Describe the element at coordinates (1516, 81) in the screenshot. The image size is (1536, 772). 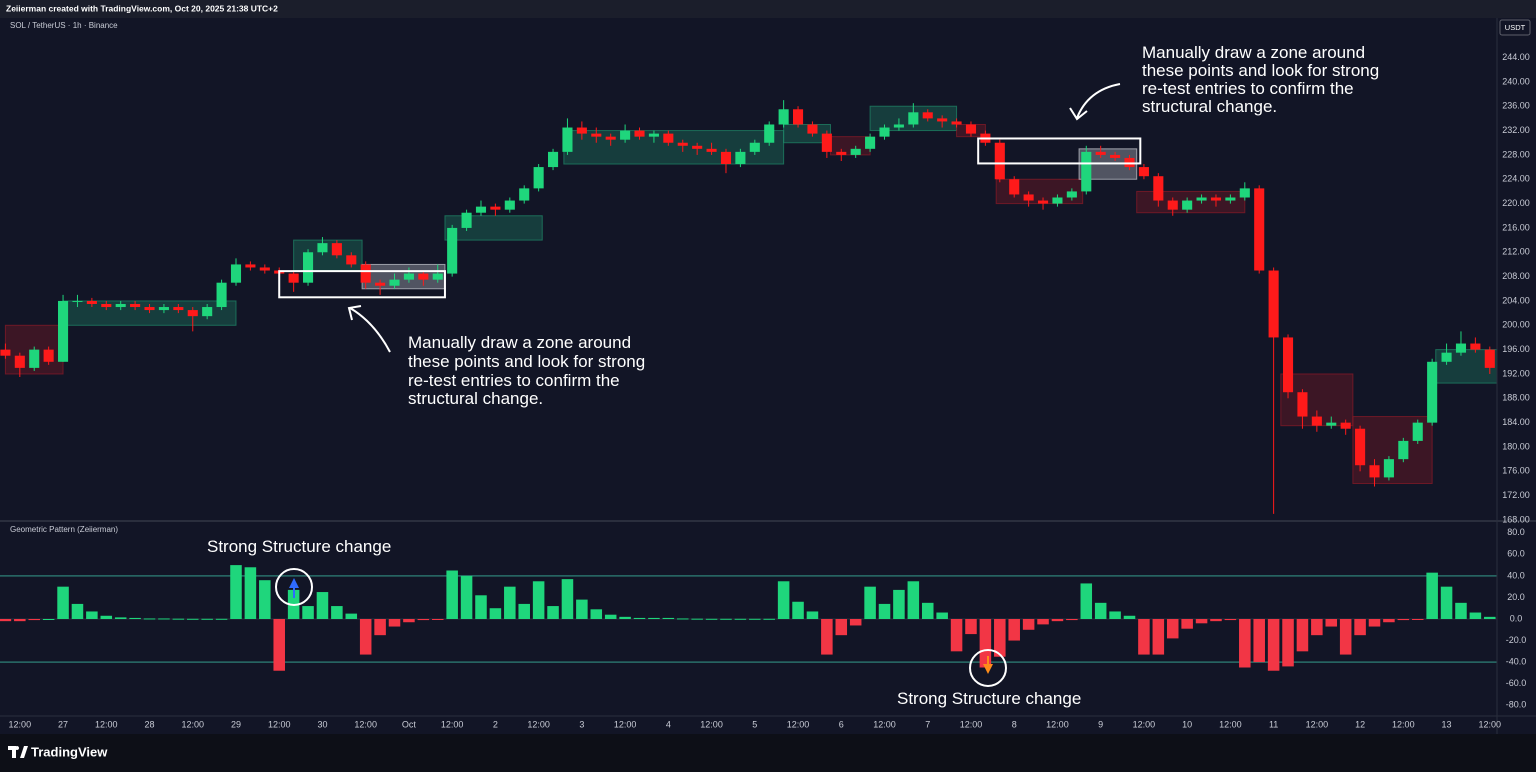
I see `y-tick-label: 240.00` at that location.